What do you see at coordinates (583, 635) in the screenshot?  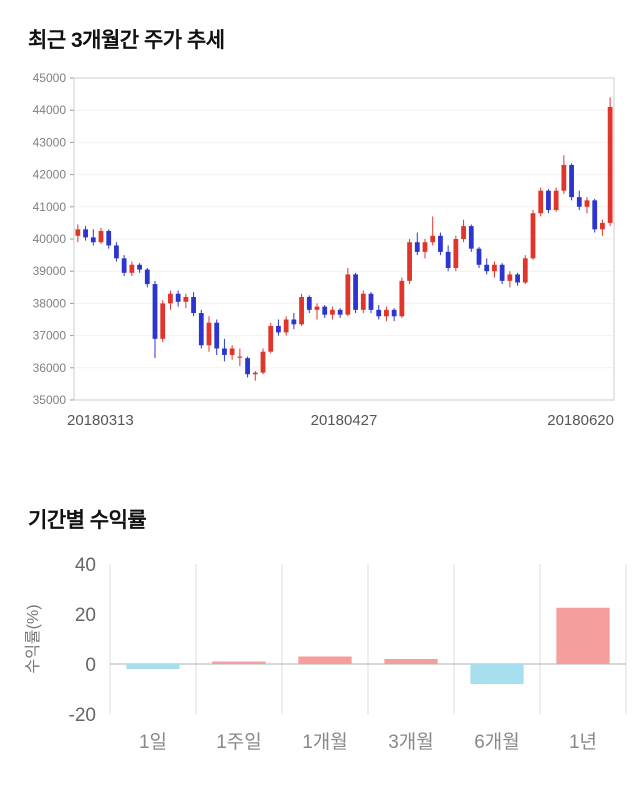 I see `bar-1년` at bounding box center [583, 635].